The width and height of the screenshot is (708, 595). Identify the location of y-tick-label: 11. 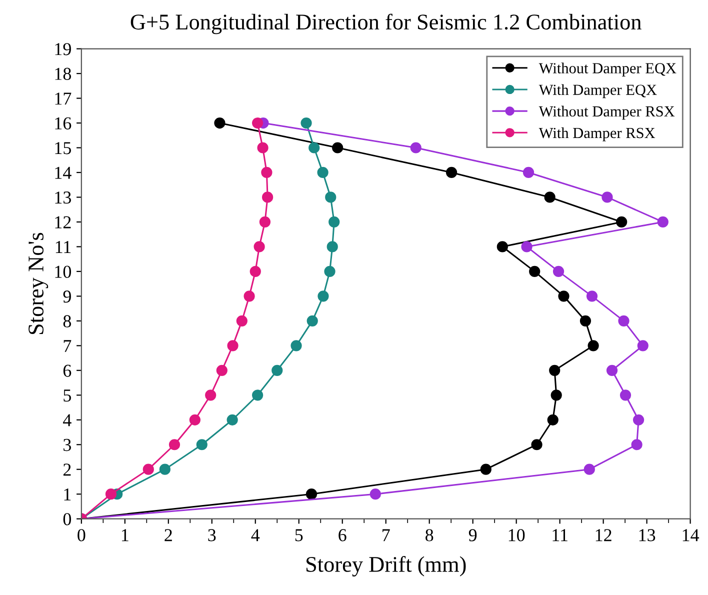
(63, 247).